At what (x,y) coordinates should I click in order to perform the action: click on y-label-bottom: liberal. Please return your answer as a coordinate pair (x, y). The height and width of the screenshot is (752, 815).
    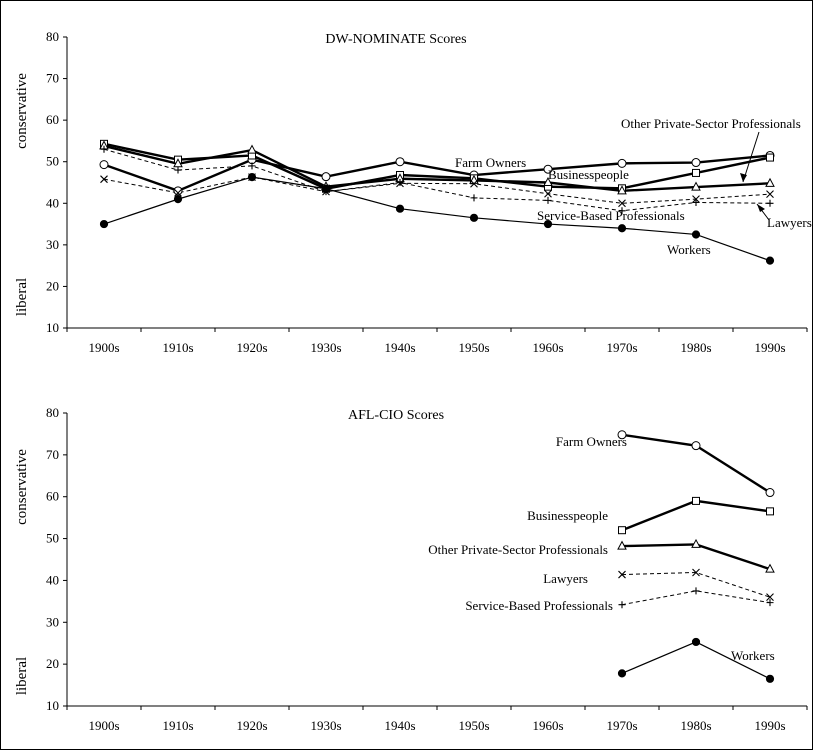
    Looking at the image, I should click on (22, 676).